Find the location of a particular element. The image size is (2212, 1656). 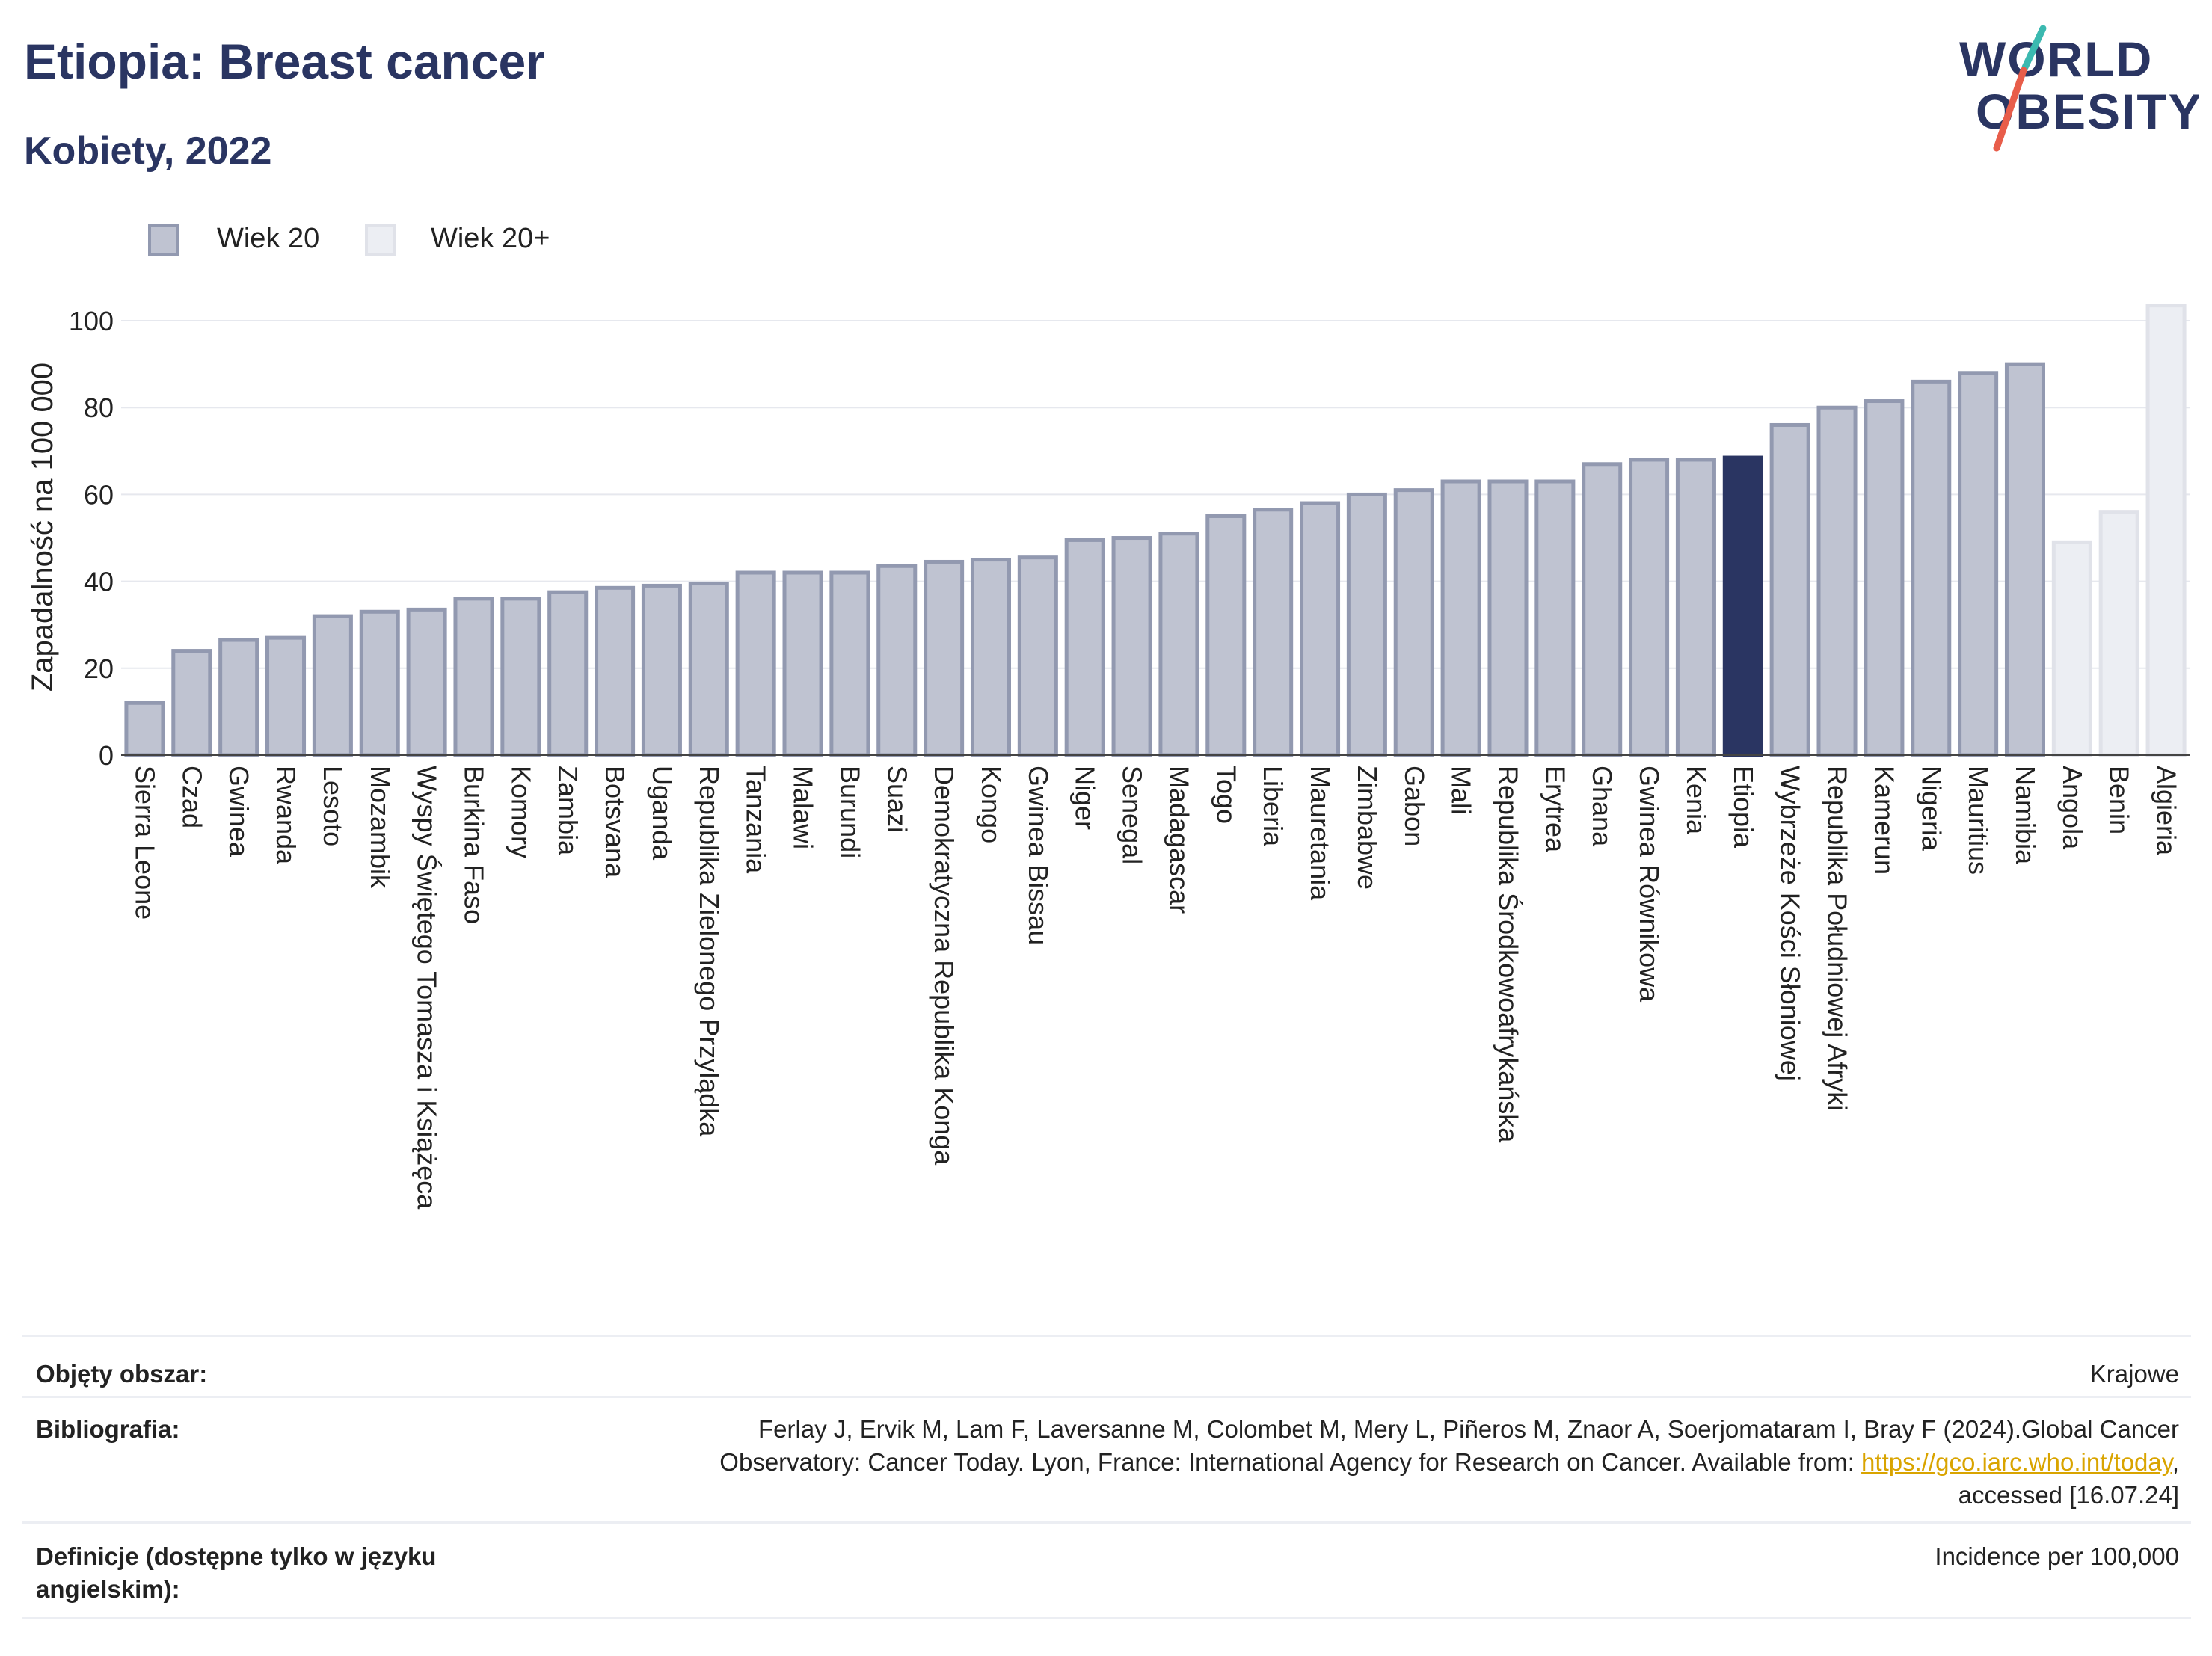

metadata-row-area: Objęty obszar: Krajowe is located at coordinates (1106, 1366).